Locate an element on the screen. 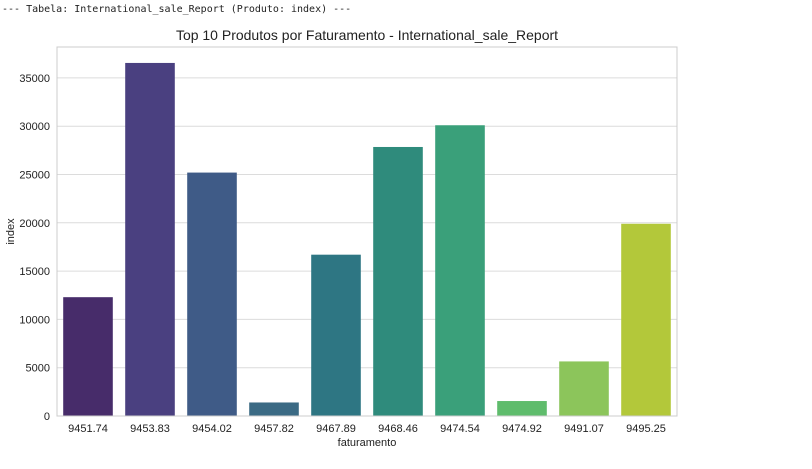  y-tick-label: 15000 is located at coordinates (34, 272).